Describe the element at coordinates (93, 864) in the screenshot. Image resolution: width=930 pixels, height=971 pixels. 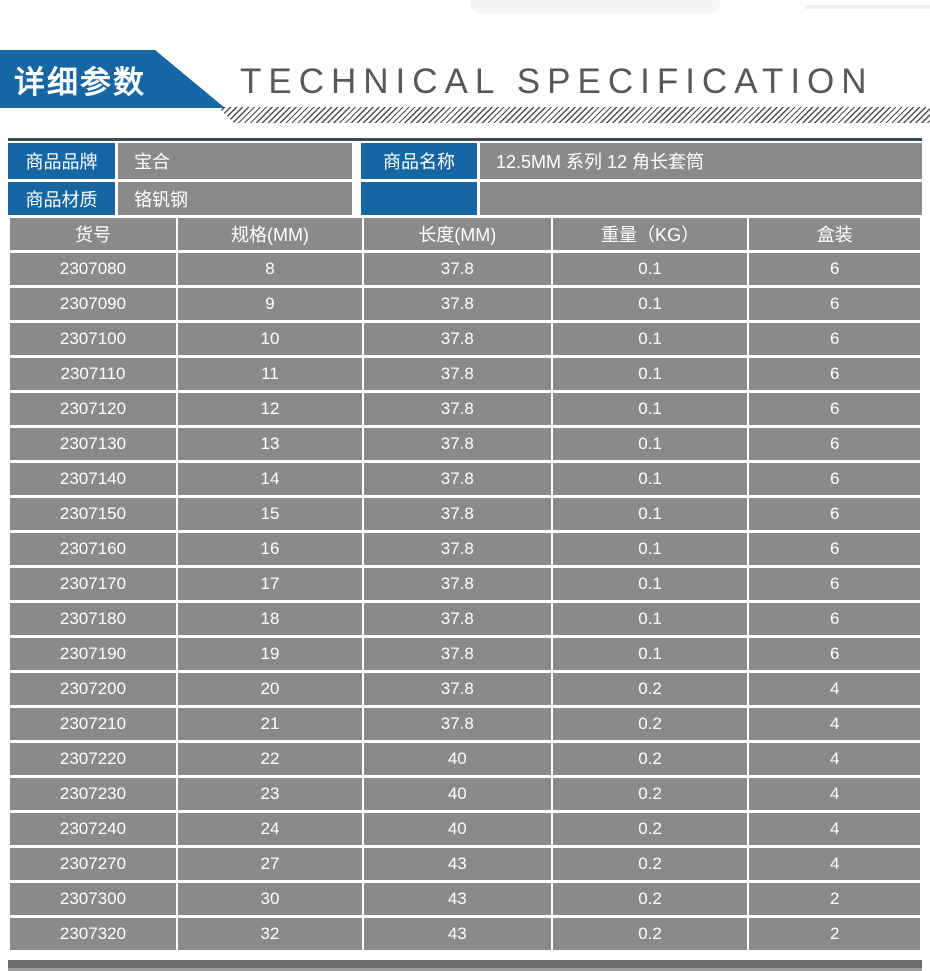
I see `table-cell: 2307270` at that location.